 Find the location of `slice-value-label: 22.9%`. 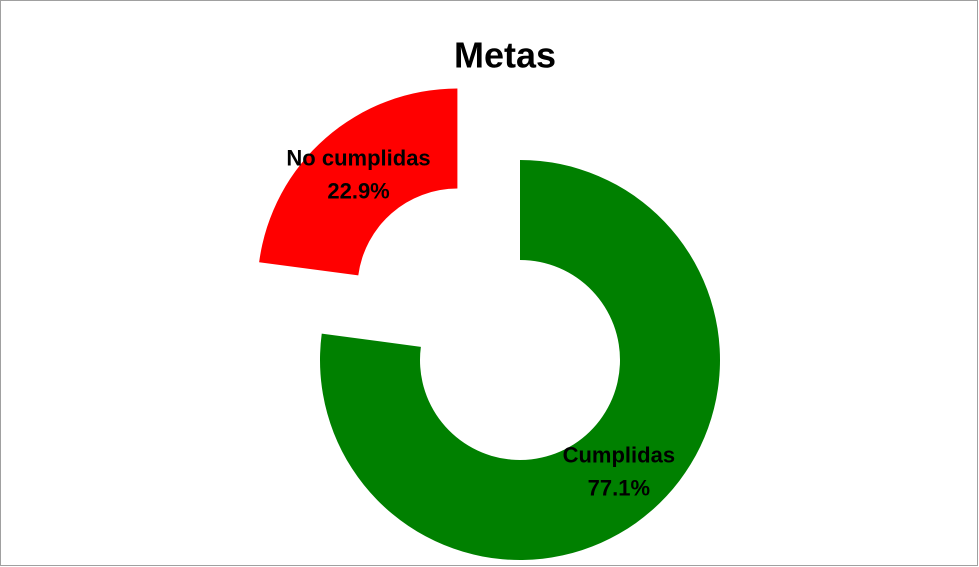

slice-value-label: 22.9% is located at coordinates (358, 191).